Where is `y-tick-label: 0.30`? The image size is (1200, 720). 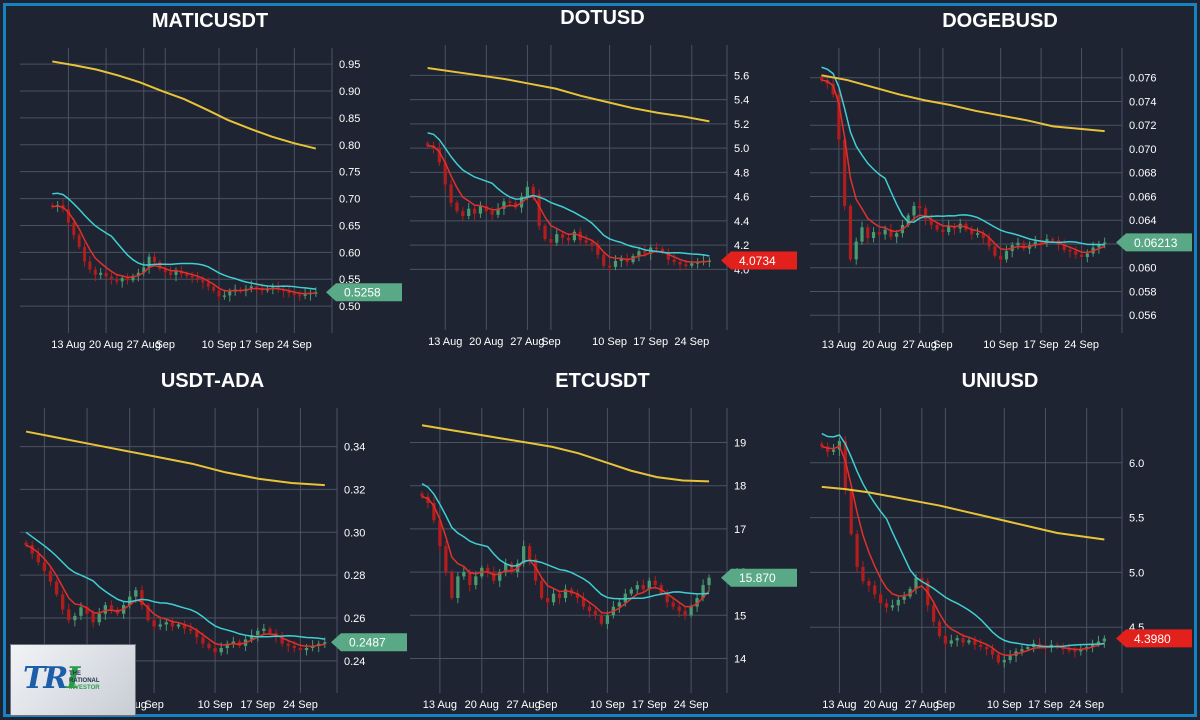 y-tick-label: 0.30 is located at coordinates (354, 533).